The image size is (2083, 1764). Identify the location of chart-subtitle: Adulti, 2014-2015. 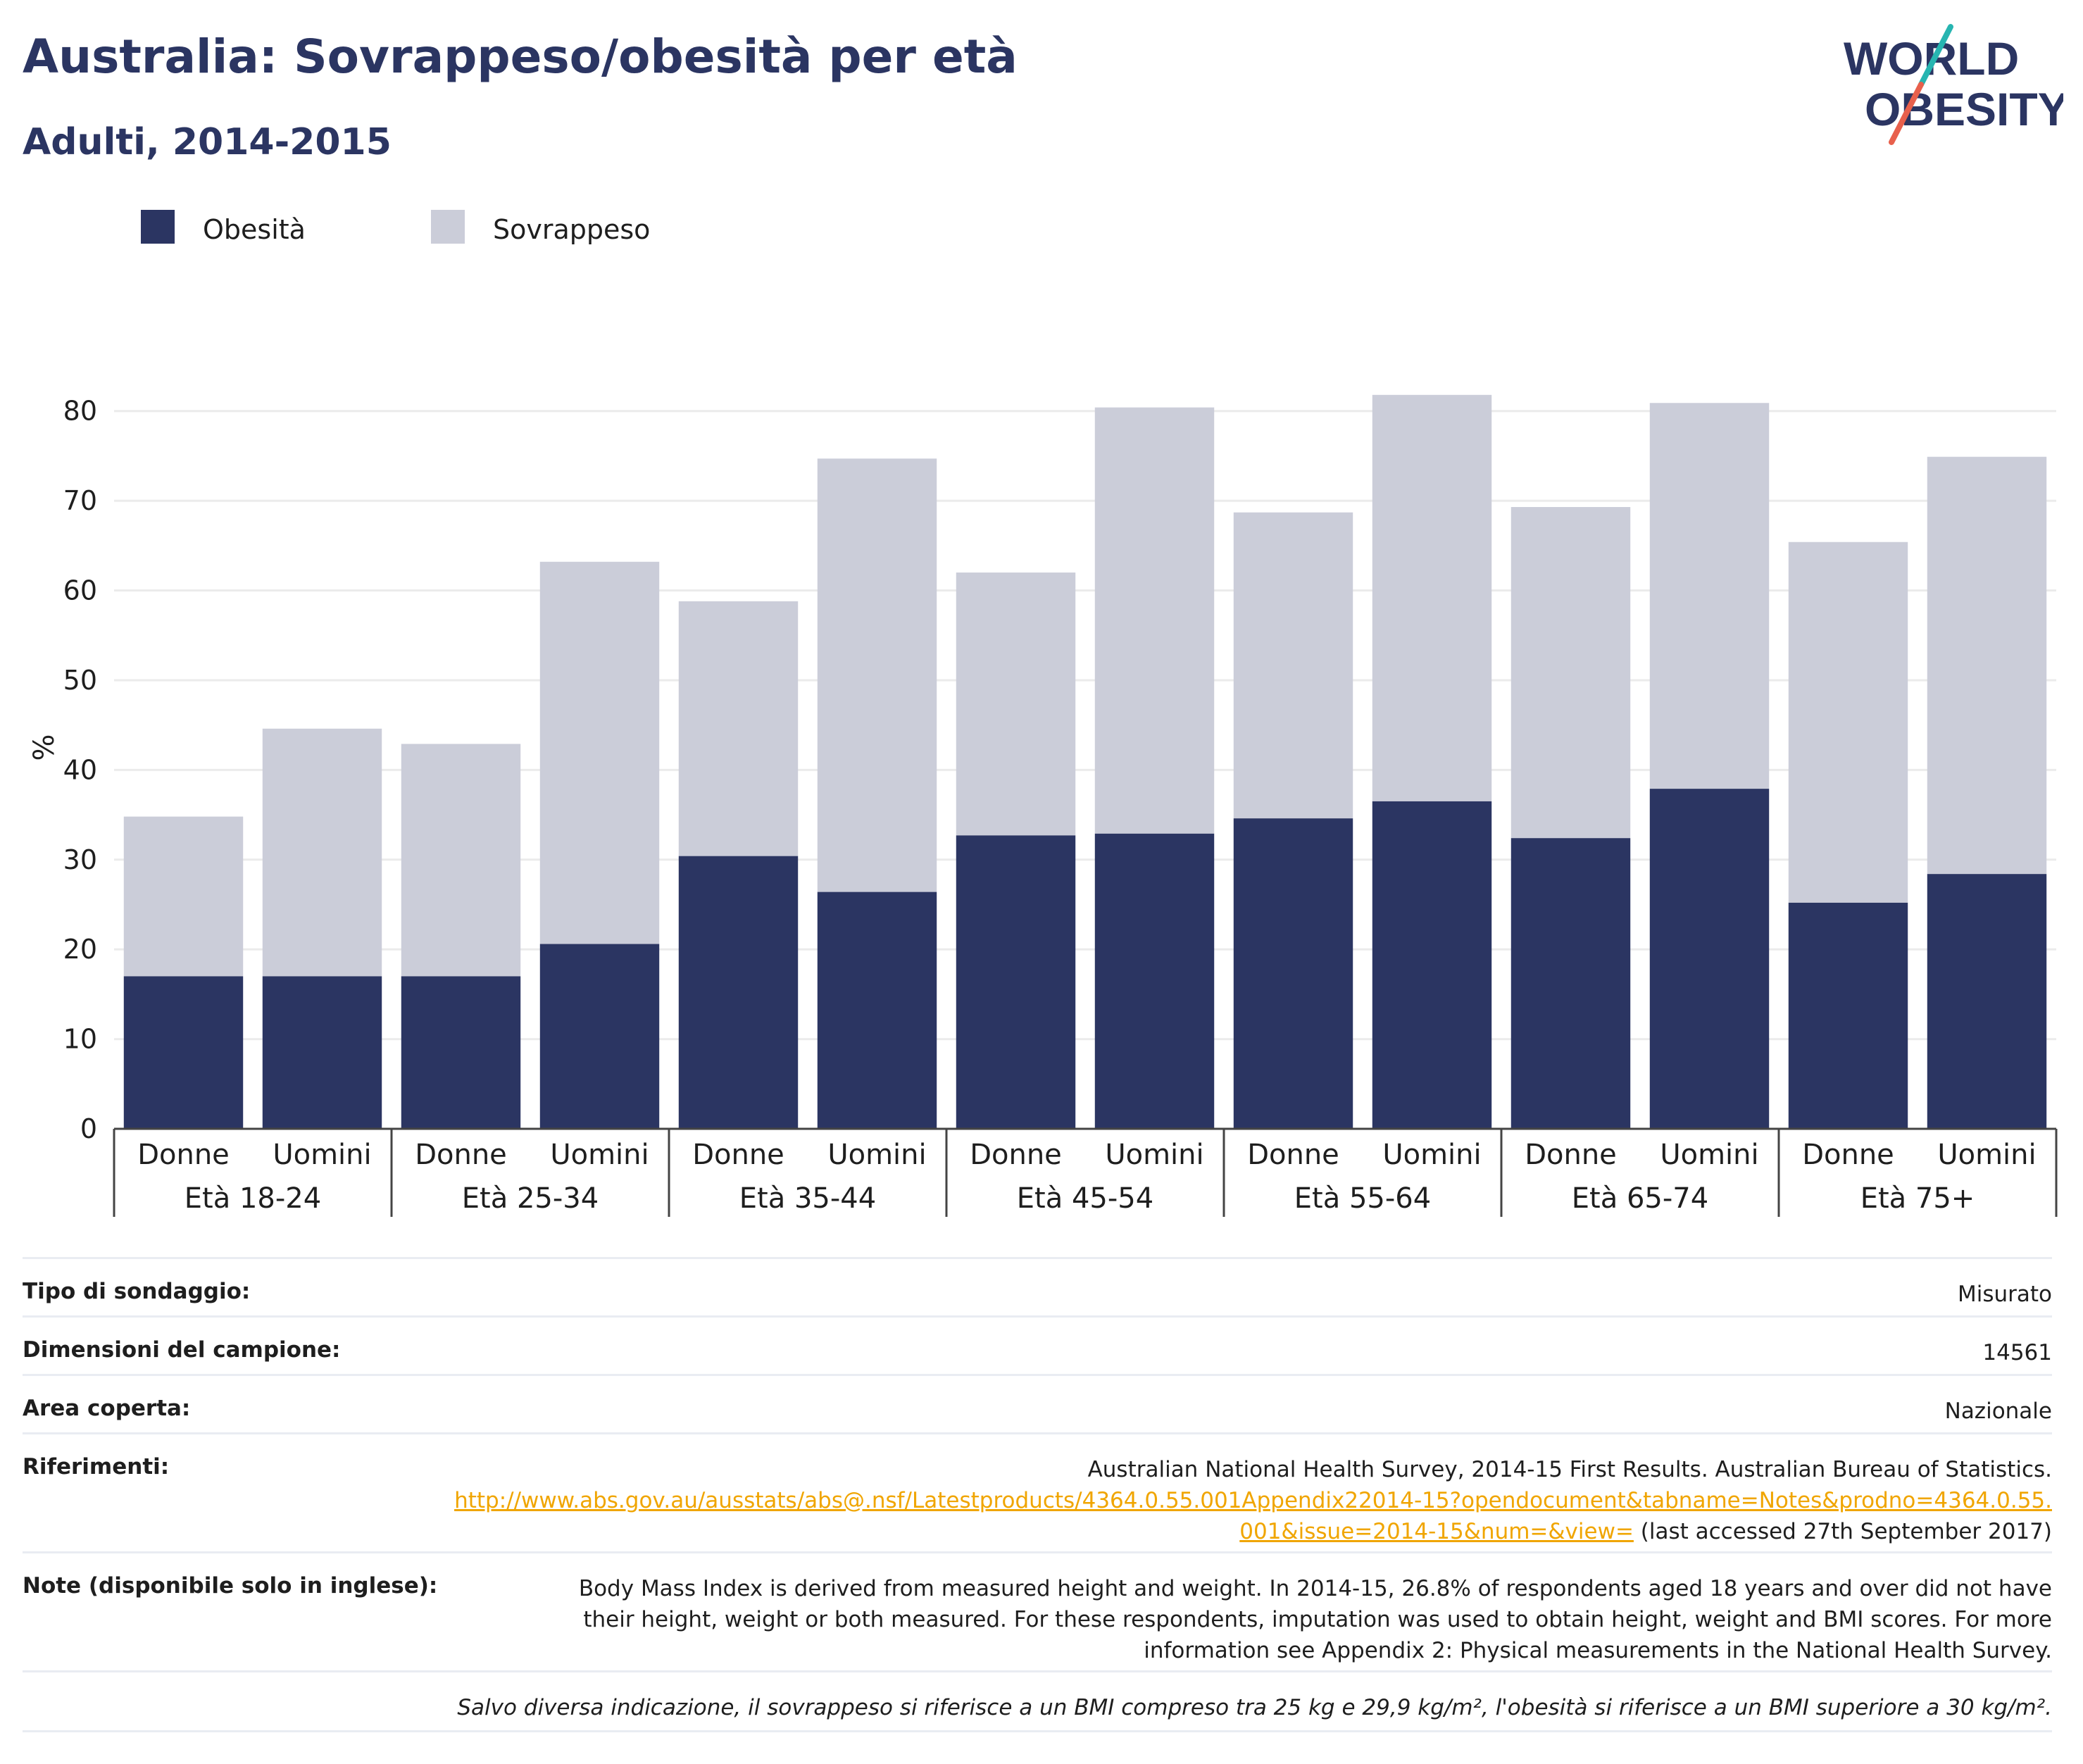
(208, 142).